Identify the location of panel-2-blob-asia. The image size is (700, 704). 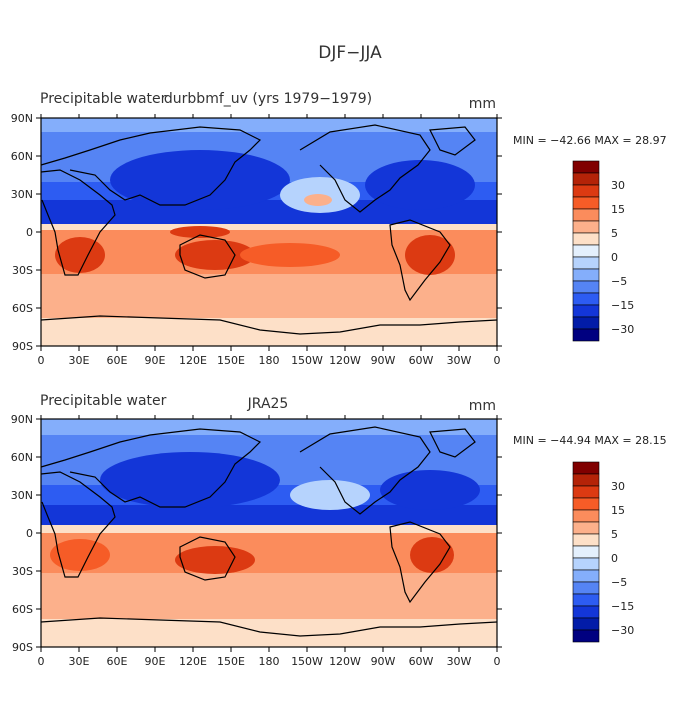
(190, 480).